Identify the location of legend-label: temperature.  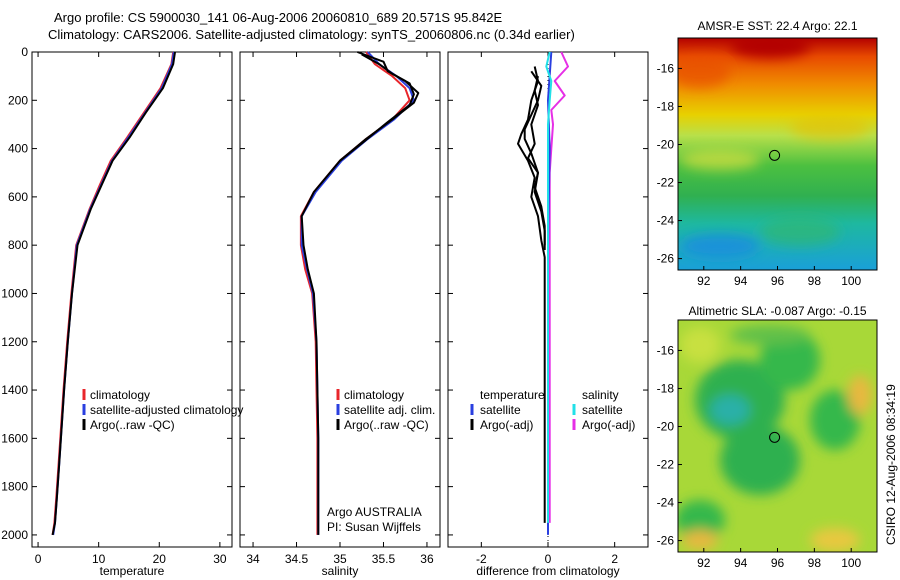
(512, 395).